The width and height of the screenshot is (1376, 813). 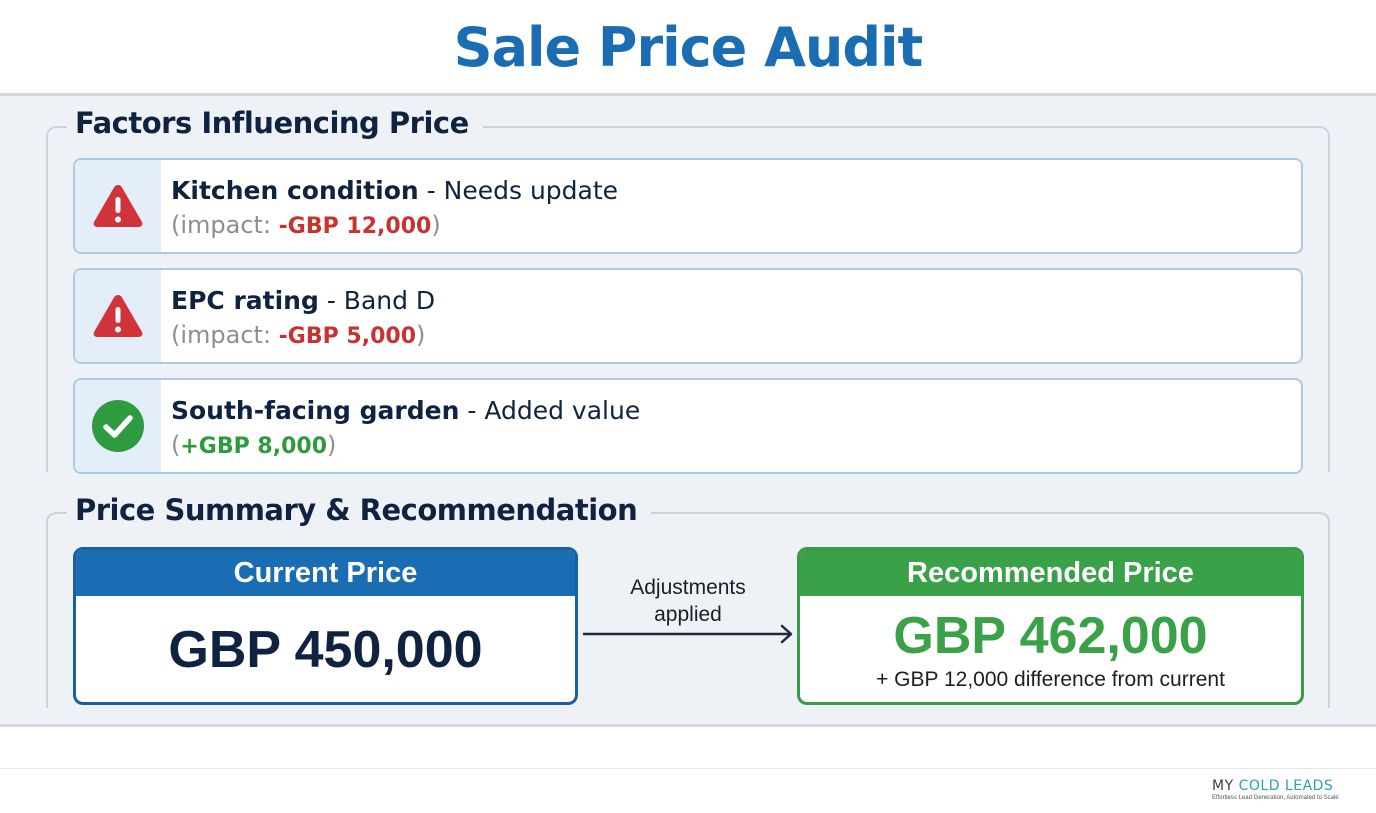 I want to click on current-price-card: Current Price GBP 450,000, so click(x=325, y=626).